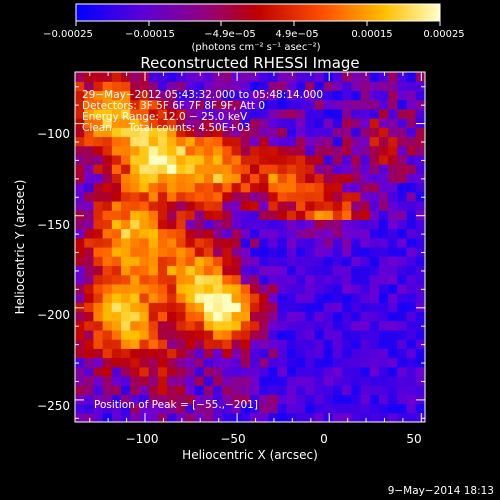 This screenshot has height=500, width=500. Describe the element at coordinates (53, 406) in the screenshot. I see `y-tick-label: −250` at that location.